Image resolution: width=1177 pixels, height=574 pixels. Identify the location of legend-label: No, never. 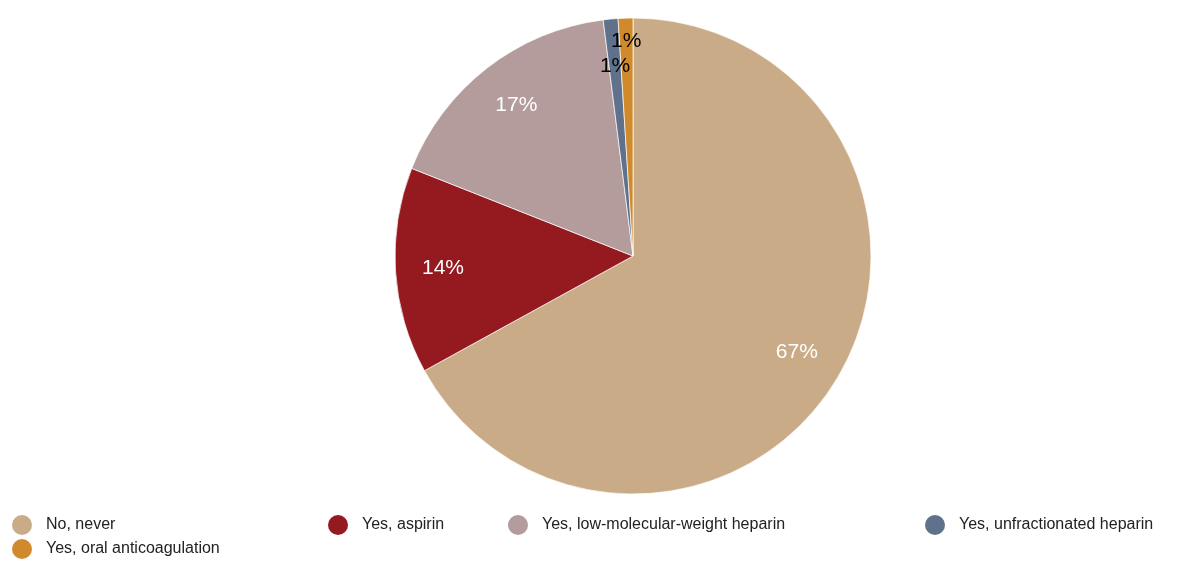
(81, 524).